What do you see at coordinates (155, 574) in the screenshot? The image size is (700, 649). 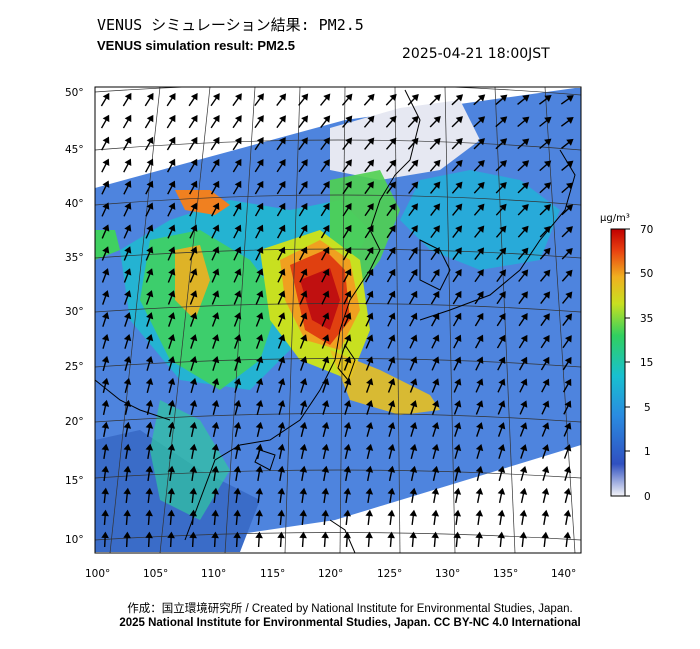 I see `lon-label: 105°` at bounding box center [155, 574].